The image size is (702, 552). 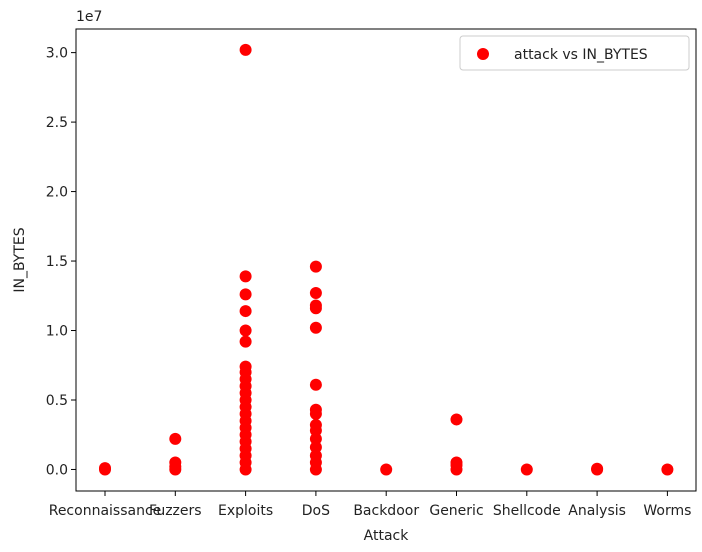 I want to click on y-tick-label: 0.0, so click(x=57, y=470).